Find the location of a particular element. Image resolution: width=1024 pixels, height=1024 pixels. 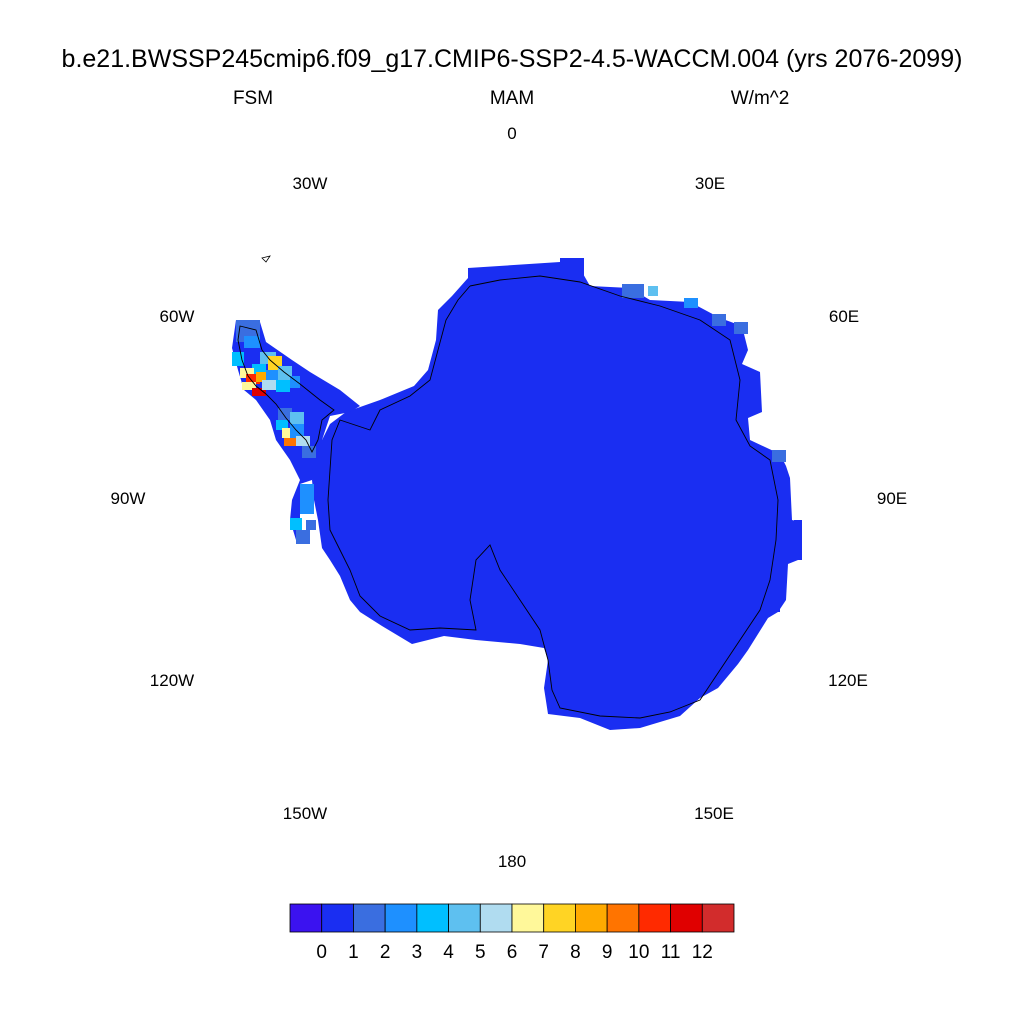

lon-label-120e: 120E is located at coordinates (848, 680).